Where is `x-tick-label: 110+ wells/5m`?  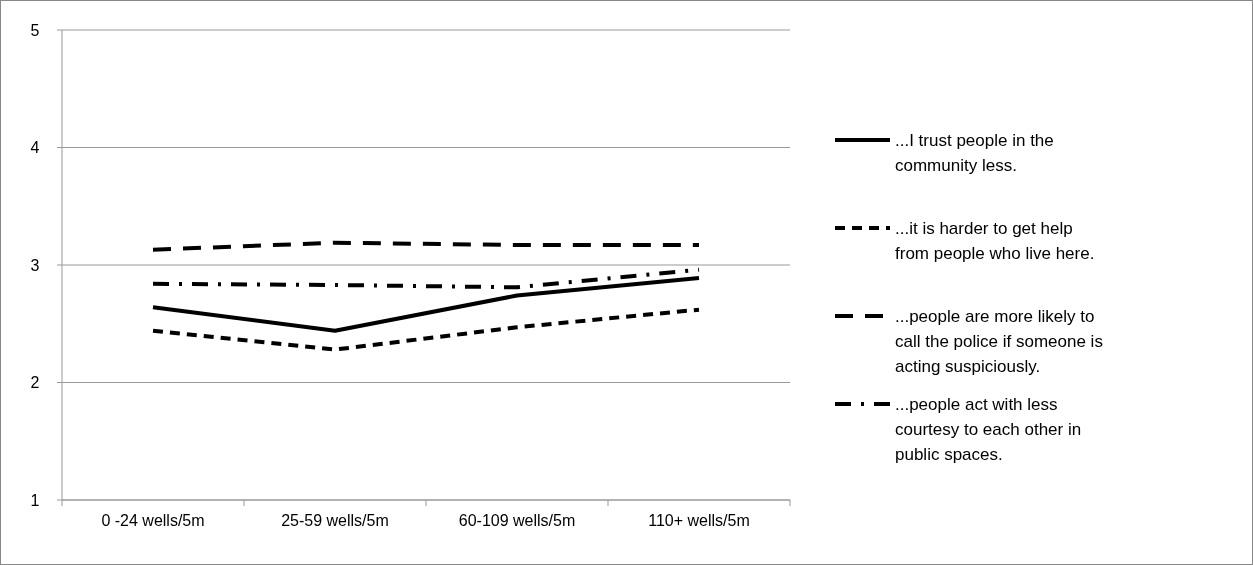 x-tick-label: 110+ wells/5m is located at coordinates (699, 520).